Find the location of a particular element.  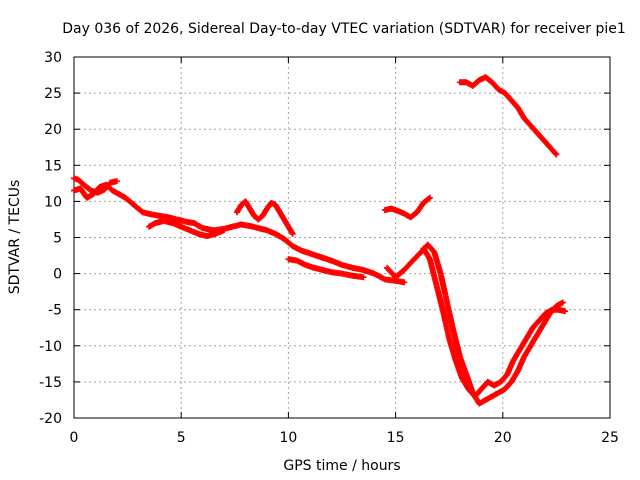

series-arc-1-upper is located at coordinates (95, 185).